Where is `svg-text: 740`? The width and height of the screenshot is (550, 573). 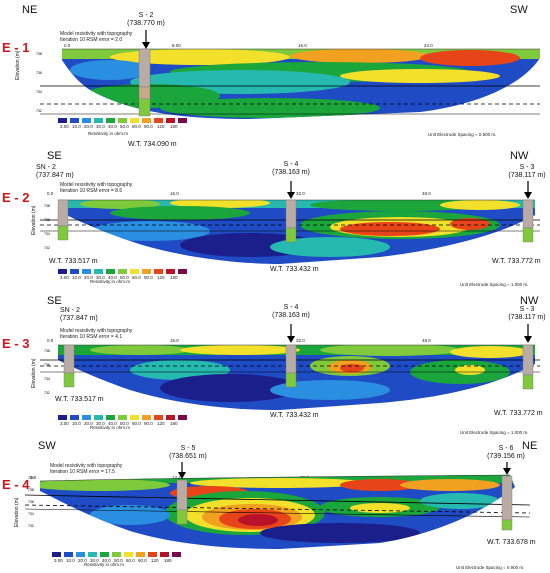 svg-text: 740 is located at coordinates (31, 478).